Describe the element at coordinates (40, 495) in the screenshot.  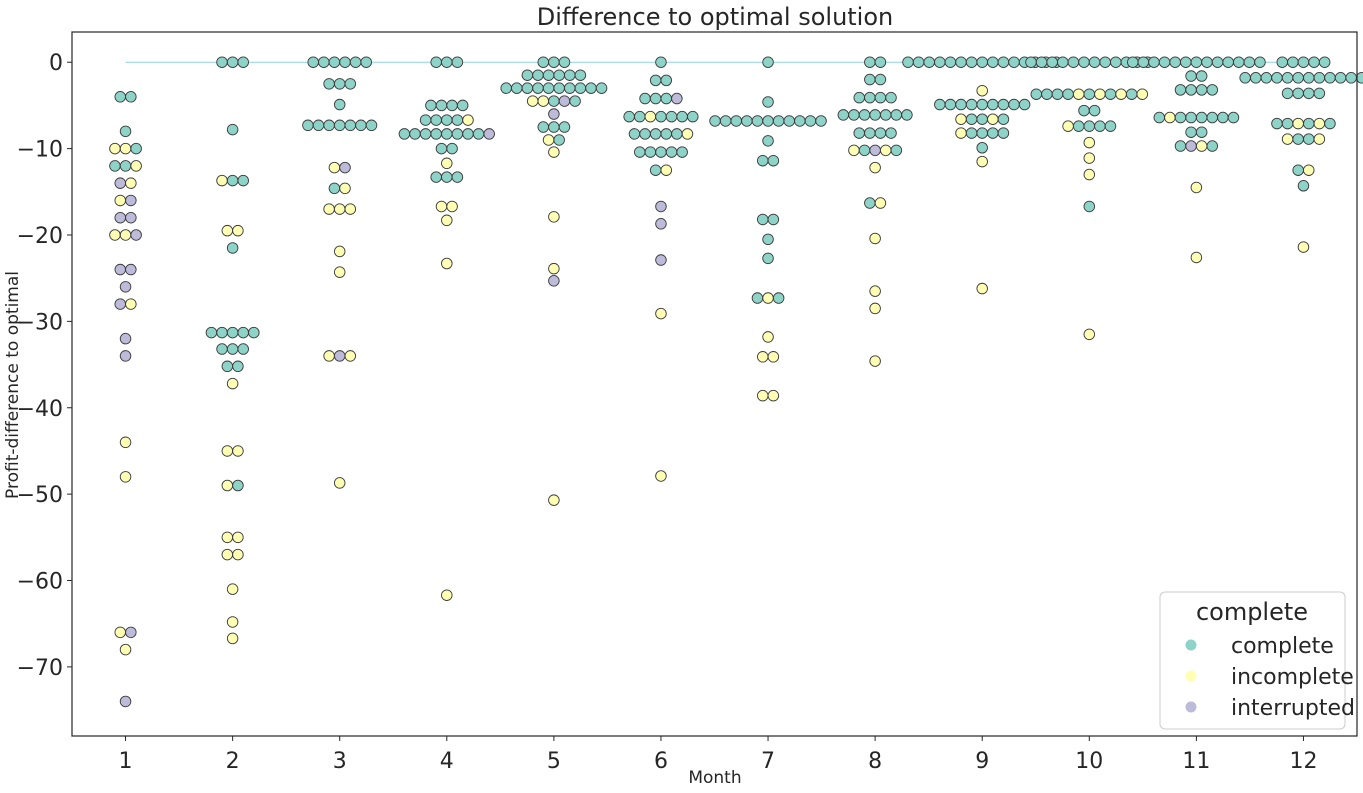
I see `y-tick-label: −50` at that location.